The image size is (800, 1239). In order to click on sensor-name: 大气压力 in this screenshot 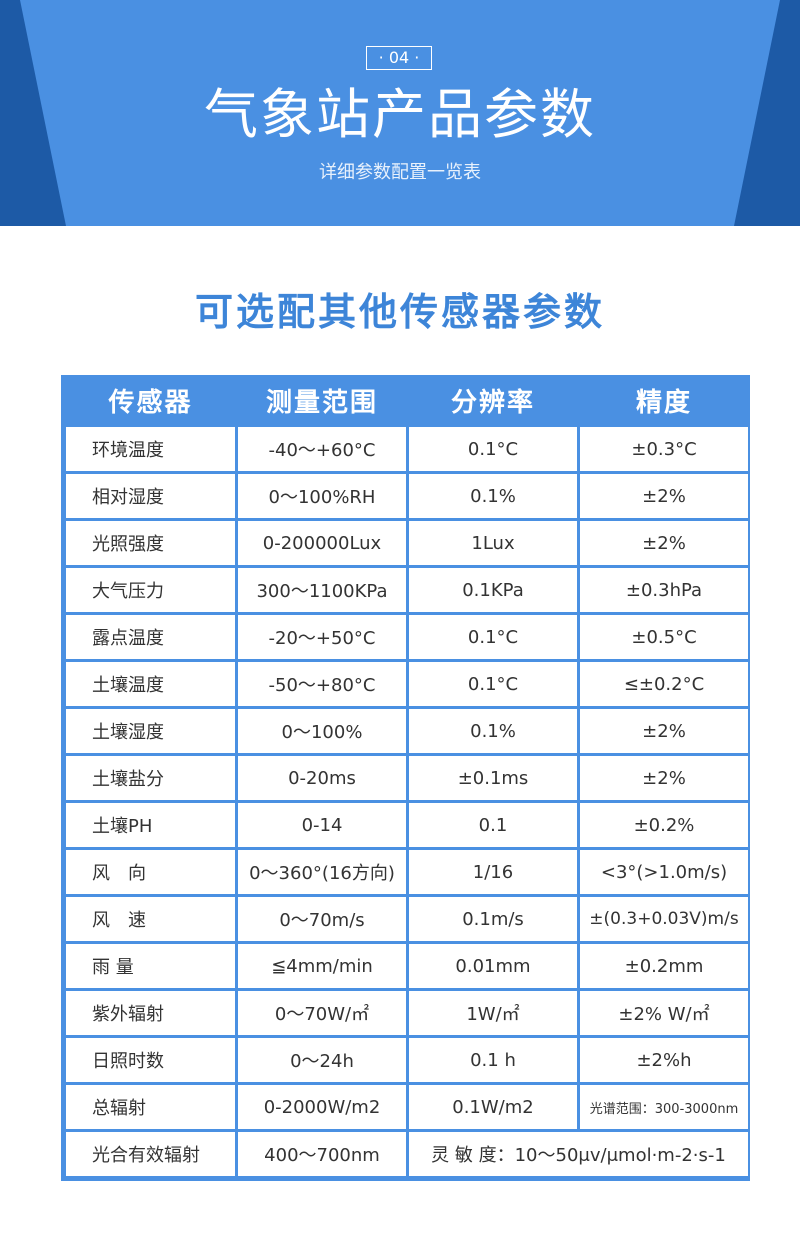, I will do `click(150, 590)`.